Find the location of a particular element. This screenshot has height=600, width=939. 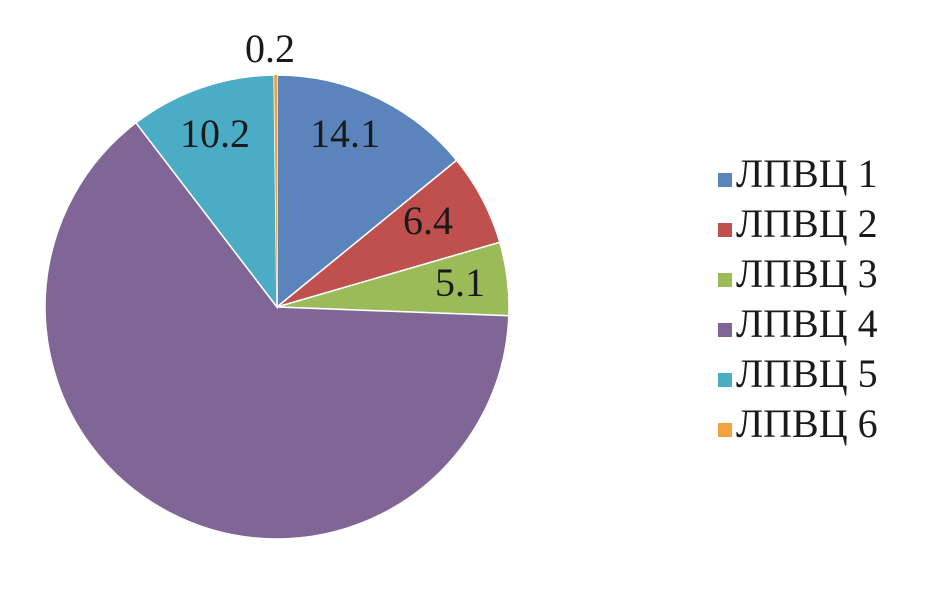

legend-label-3: ЛПВЦ 3 is located at coordinates (807, 273).